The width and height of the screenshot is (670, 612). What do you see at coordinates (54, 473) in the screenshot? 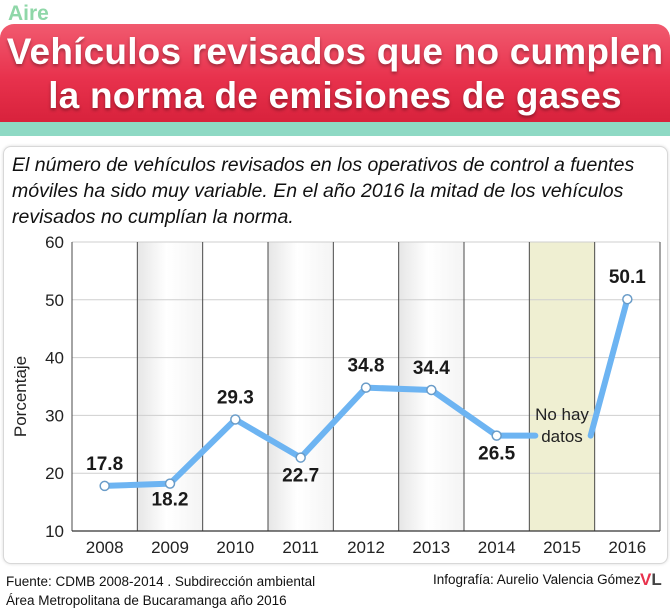
I see `y-tick-label: 20` at bounding box center [54, 473].